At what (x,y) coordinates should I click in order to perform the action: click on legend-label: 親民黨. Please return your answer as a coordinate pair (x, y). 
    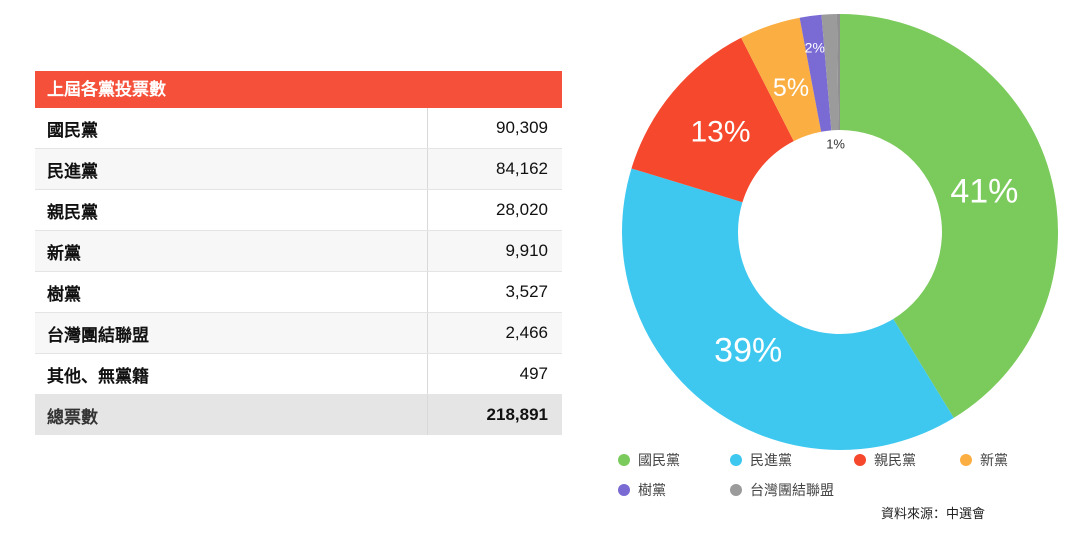
    Looking at the image, I should click on (895, 460).